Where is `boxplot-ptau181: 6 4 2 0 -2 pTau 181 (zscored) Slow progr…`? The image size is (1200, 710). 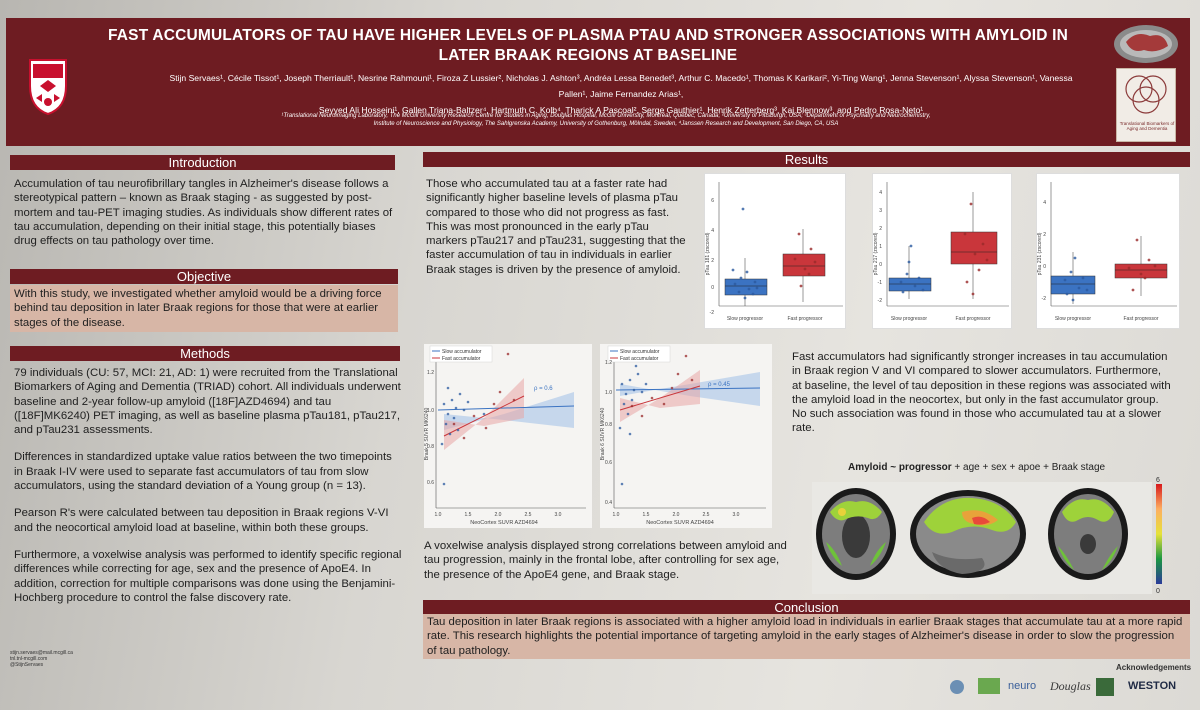
boxplot-ptau181: 6 4 2 0 -2 pTau 181 (zscored) Slow progr… is located at coordinates (775, 251).